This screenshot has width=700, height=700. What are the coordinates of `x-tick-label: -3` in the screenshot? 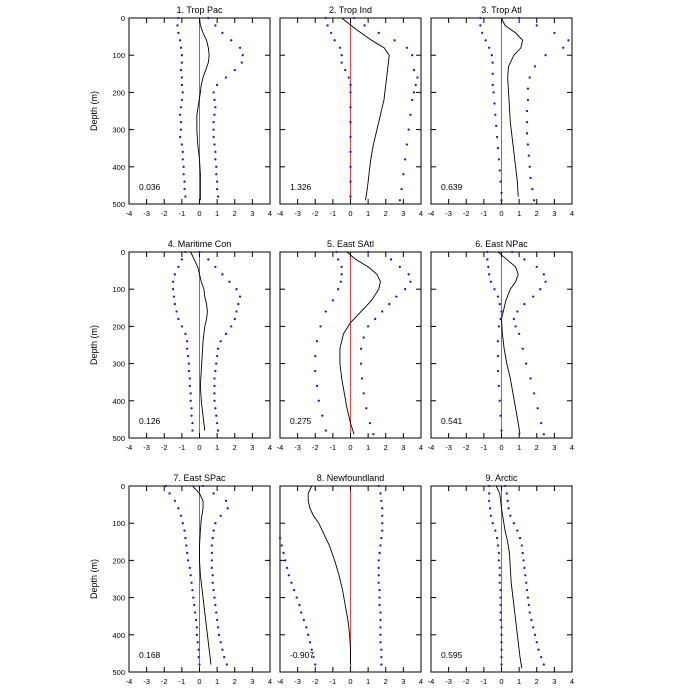 It's located at (297, 213).